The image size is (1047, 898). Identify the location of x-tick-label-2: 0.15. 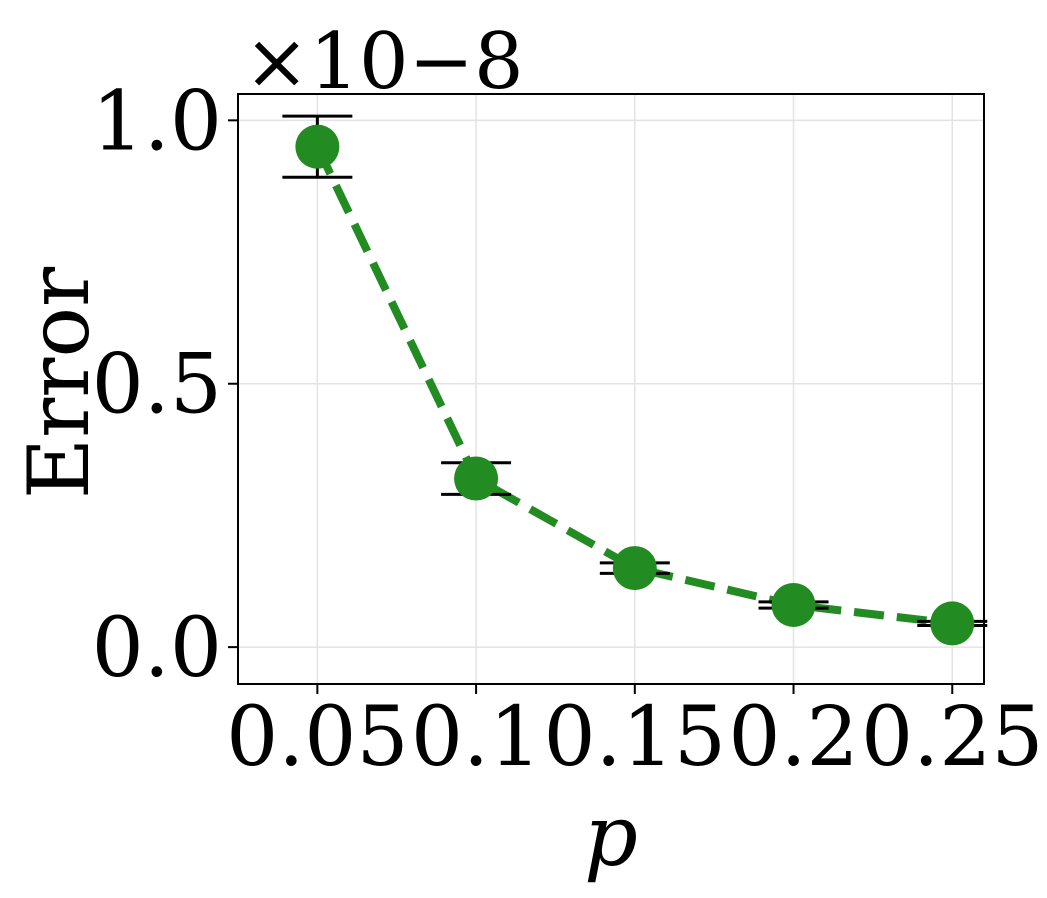
(635, 737).